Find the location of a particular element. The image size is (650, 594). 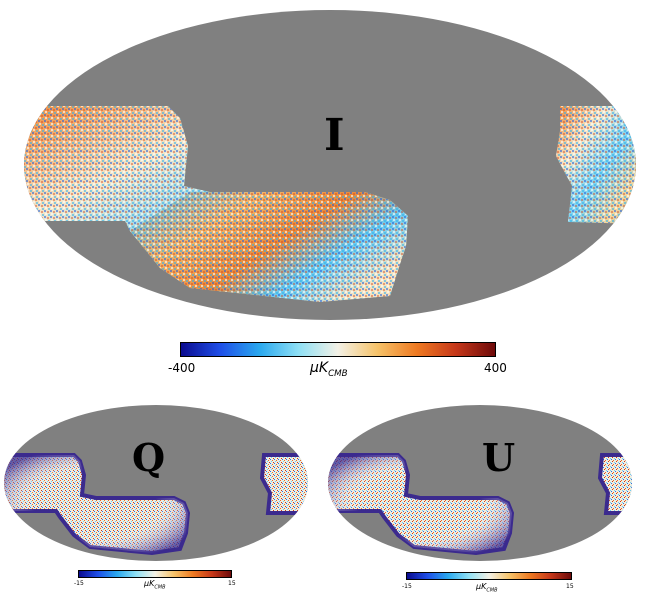

q-map-label: Q is located at coordinates (149, 457).